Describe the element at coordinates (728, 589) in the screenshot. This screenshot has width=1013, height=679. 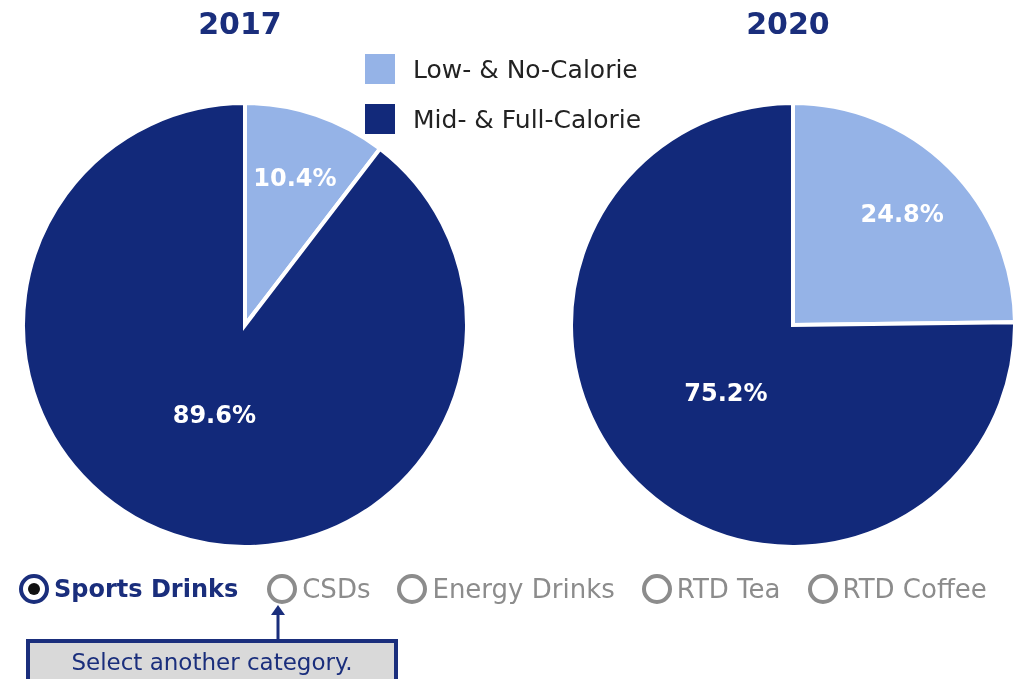
I see `text: RTD Tea` at that location.